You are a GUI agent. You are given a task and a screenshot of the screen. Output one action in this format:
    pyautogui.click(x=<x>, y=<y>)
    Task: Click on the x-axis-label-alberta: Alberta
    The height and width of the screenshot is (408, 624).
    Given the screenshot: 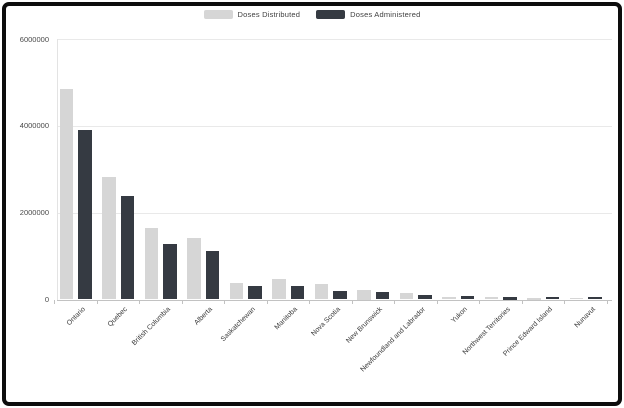 What is the action you would take?
    pyautogui.click(x=203, y=316)
    